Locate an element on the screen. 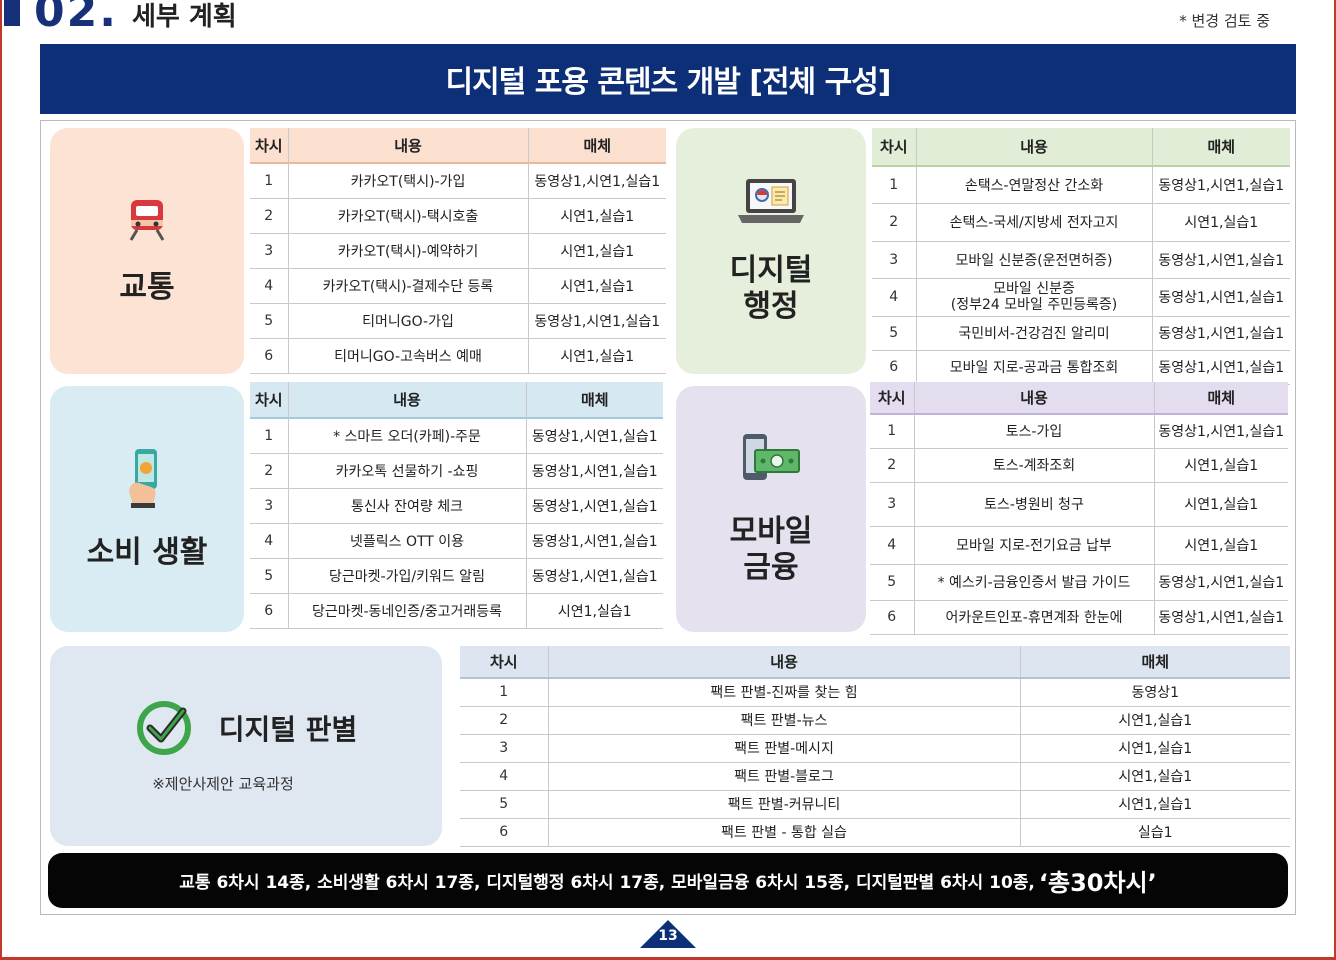  table-row: 2 토스-계좌조회 시연1,실습1 is located at coordinates (1079, 465).